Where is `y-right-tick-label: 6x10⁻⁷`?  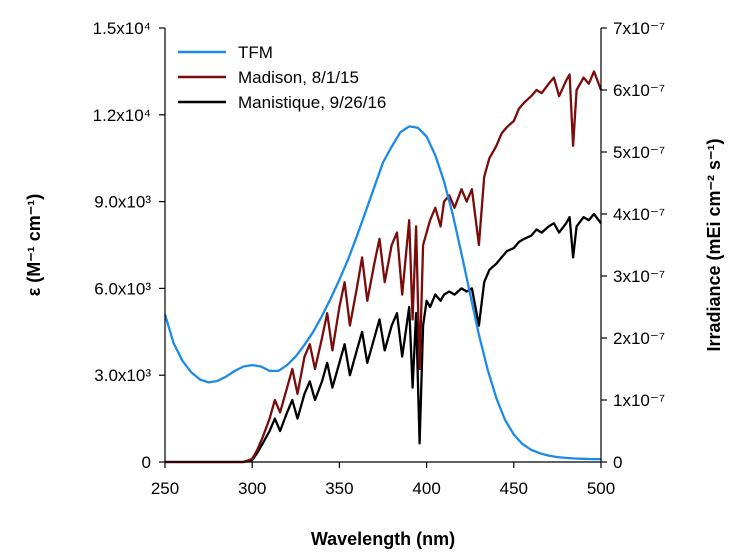
y-right-tick-label: 6x10⁻⁷ is located at coordinates (639, 90).